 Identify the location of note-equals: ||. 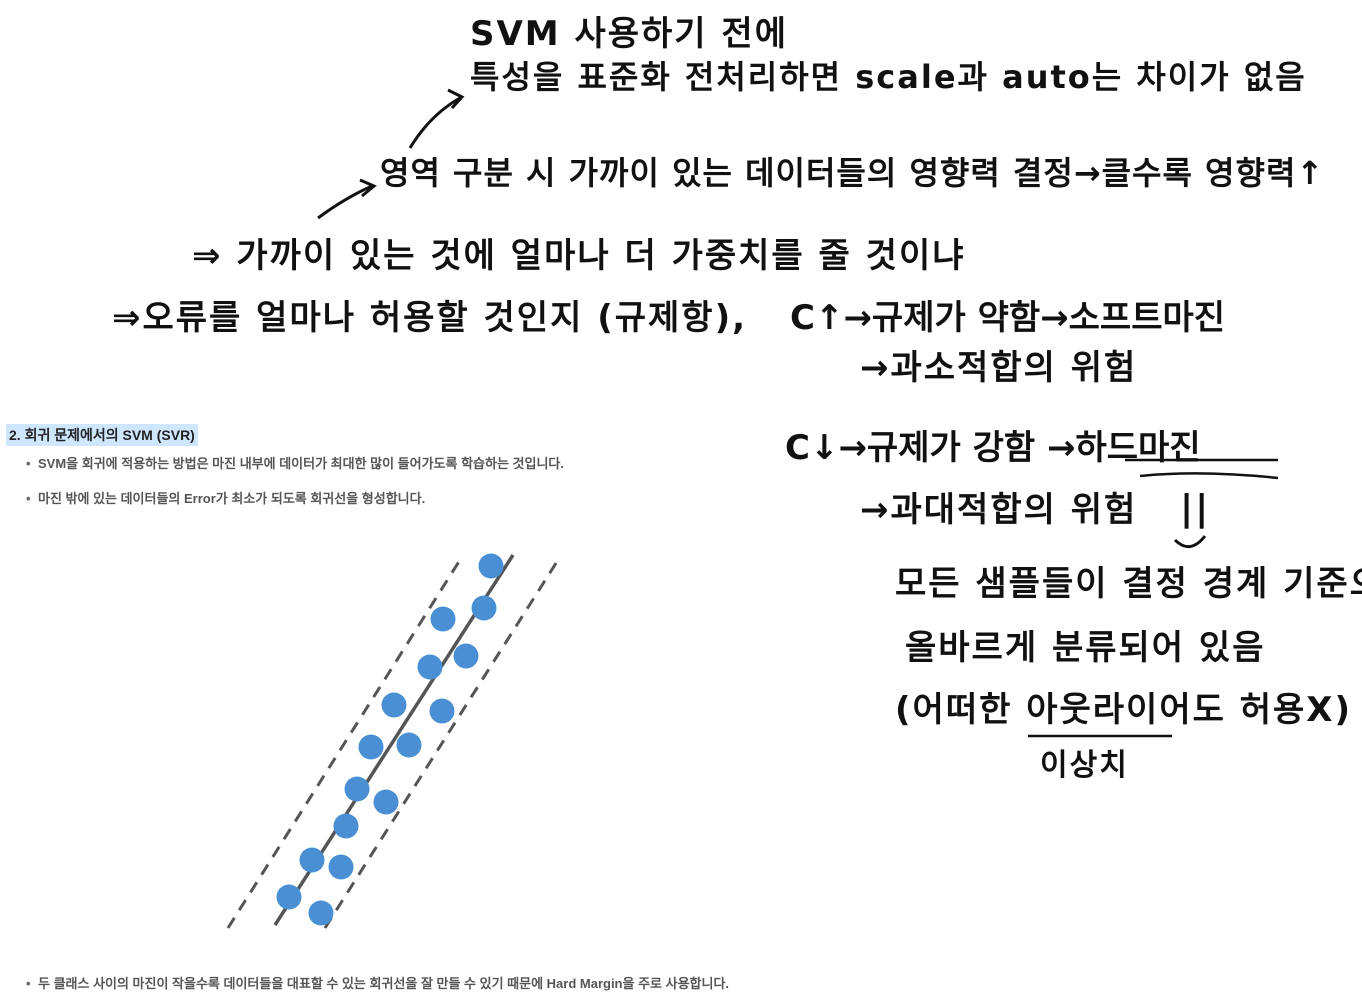
(1195, 508).